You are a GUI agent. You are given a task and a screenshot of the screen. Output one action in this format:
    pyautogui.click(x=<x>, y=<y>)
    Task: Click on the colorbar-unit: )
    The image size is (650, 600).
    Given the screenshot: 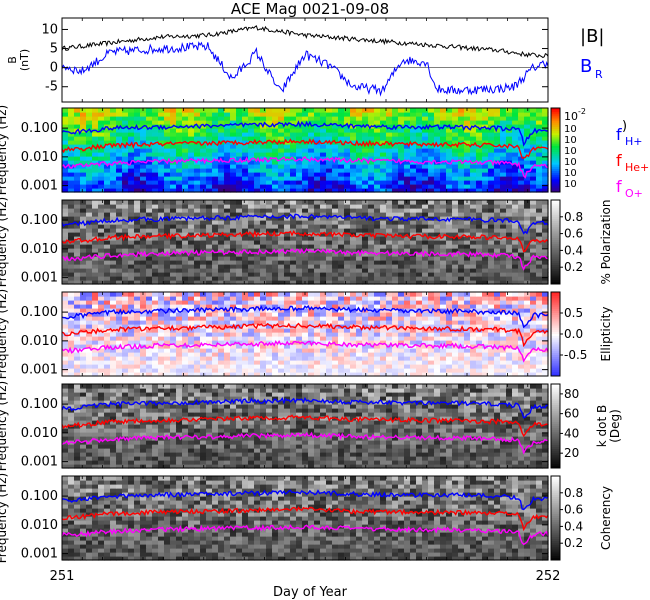 What is the action you would take?
    pyautogui.click(x=624, y=126)
    